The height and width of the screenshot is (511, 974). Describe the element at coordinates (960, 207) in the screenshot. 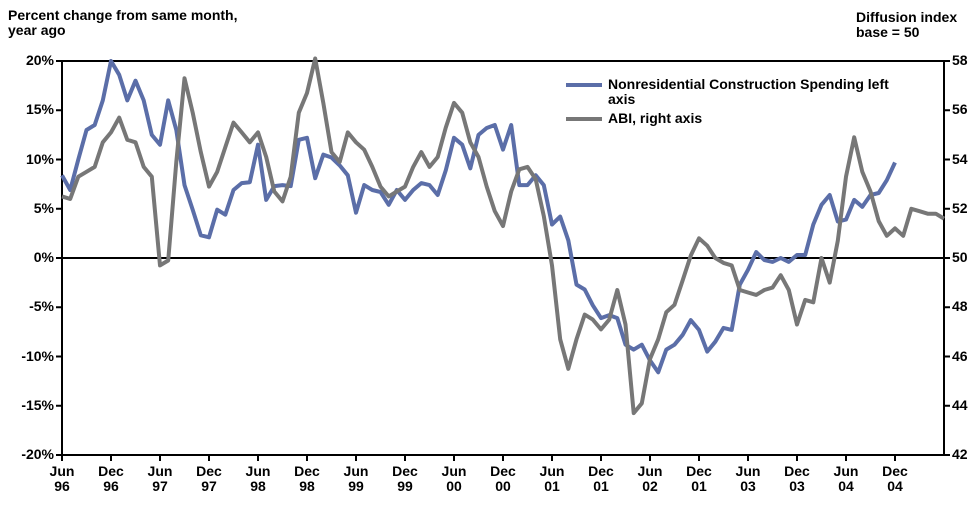

I see `y2-tick-label: 52` at that location.